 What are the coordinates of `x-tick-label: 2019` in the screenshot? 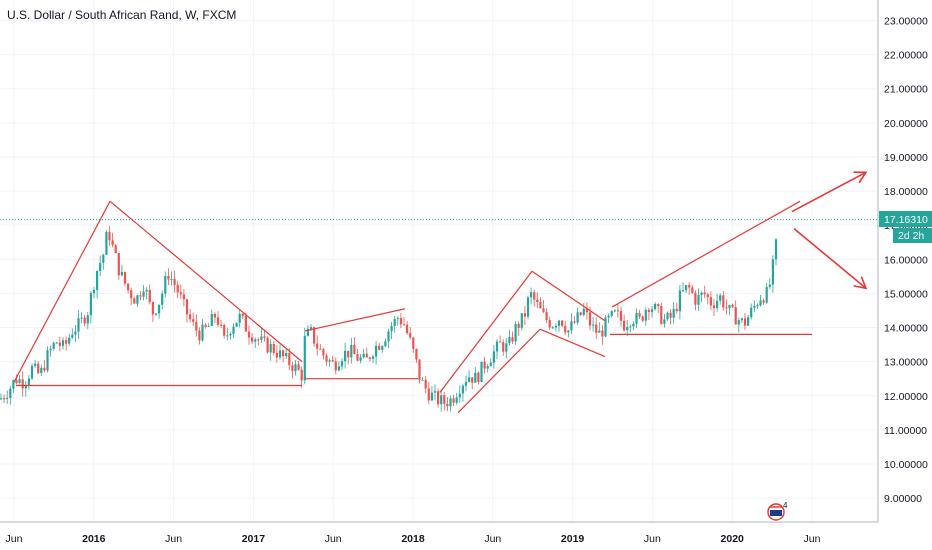 It's located at (573, 539).